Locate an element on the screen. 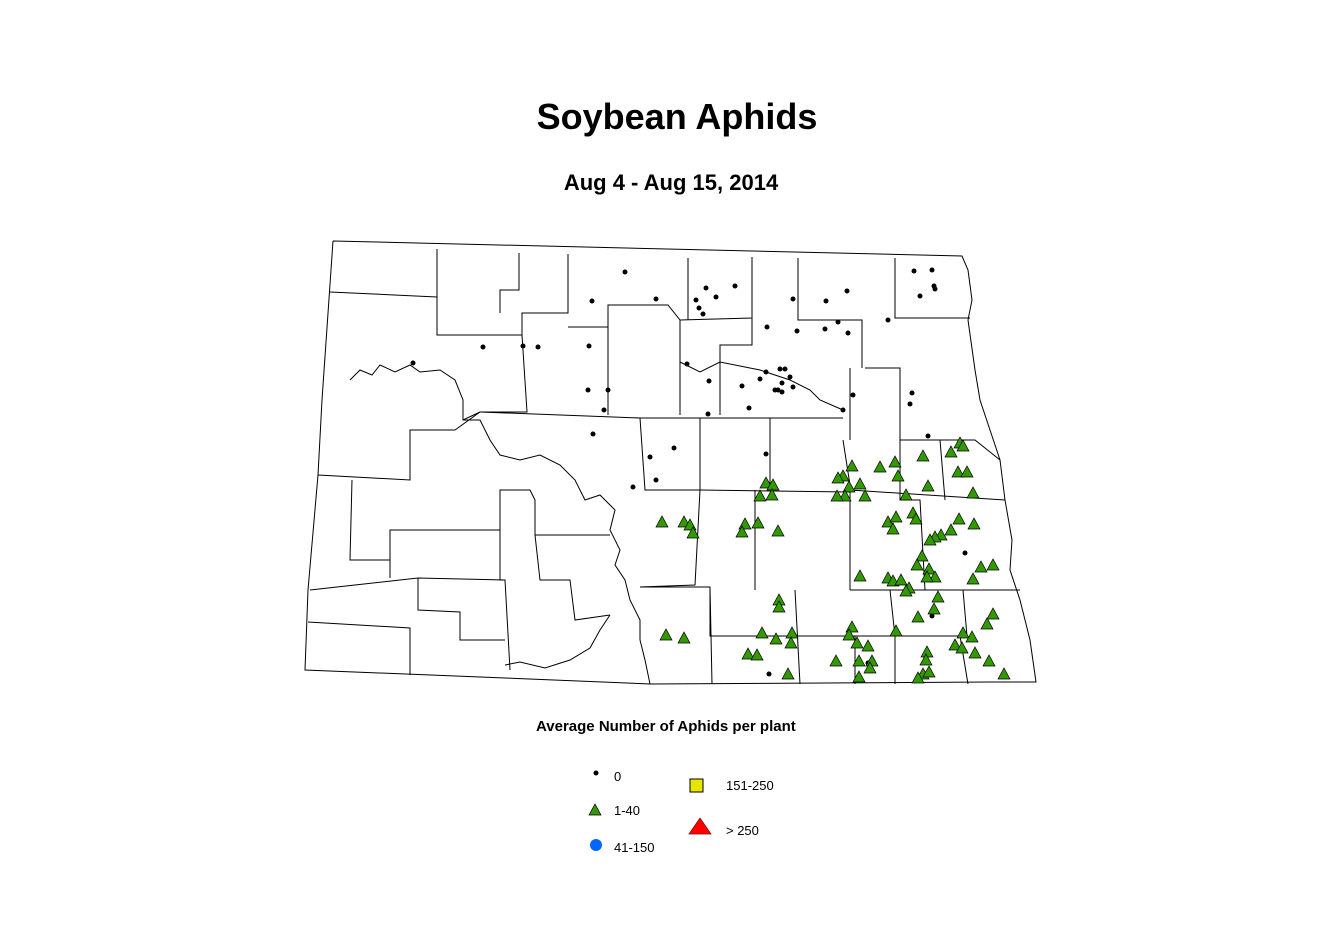 The height and width of the screenshot is (926, 1341). legend-label-over-250: > 250 is located at coordinates (742, 830).